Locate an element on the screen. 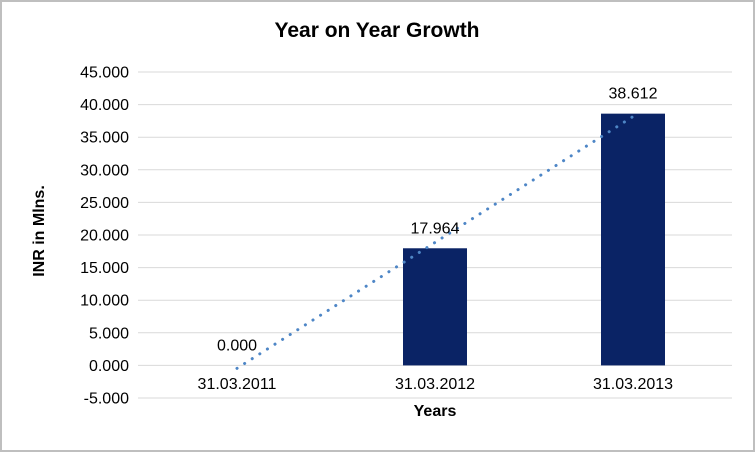 The height and width of the screenshot is (452, 755). y-tick-label: 35.000 is located at coordinates (104, 138).